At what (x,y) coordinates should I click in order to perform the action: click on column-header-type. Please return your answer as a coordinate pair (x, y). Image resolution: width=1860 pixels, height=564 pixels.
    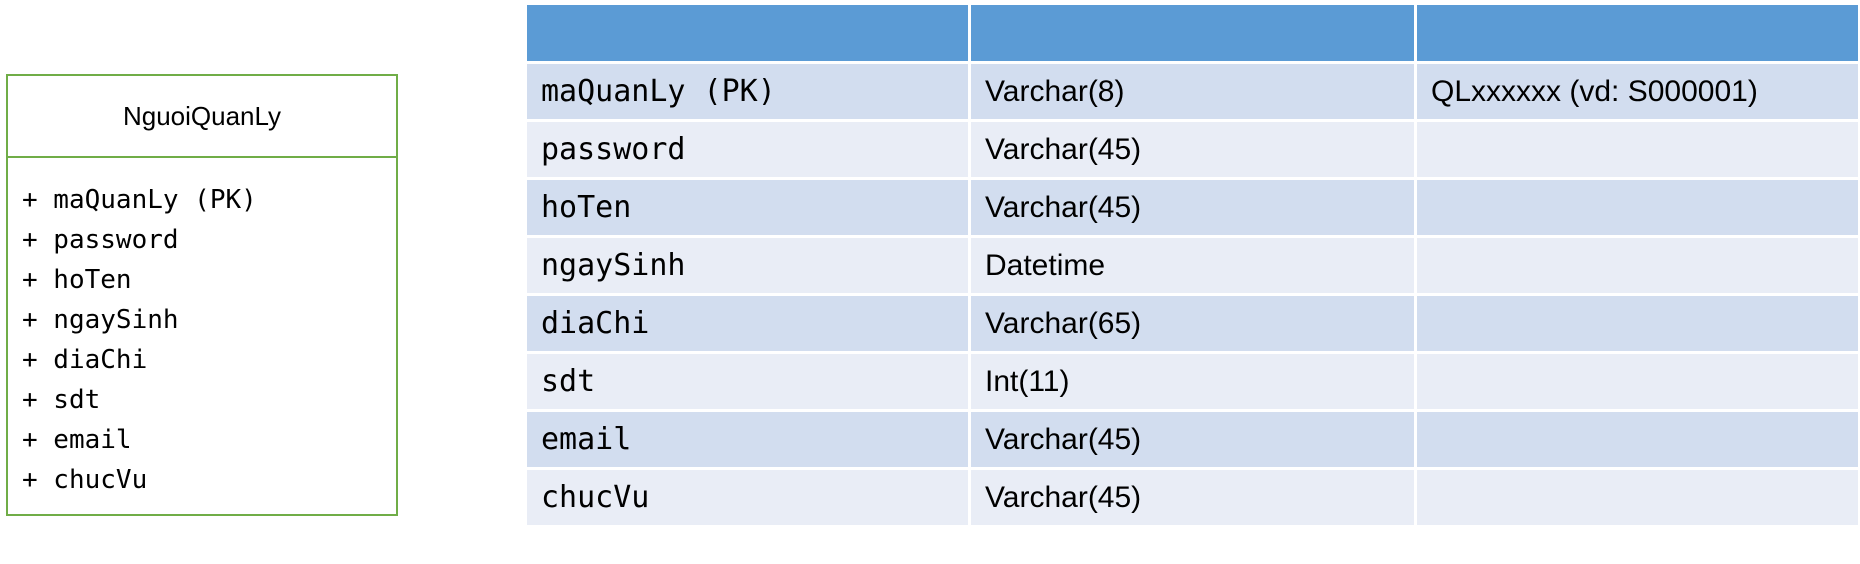
    Looking at the image, I should click on (1192, 33).